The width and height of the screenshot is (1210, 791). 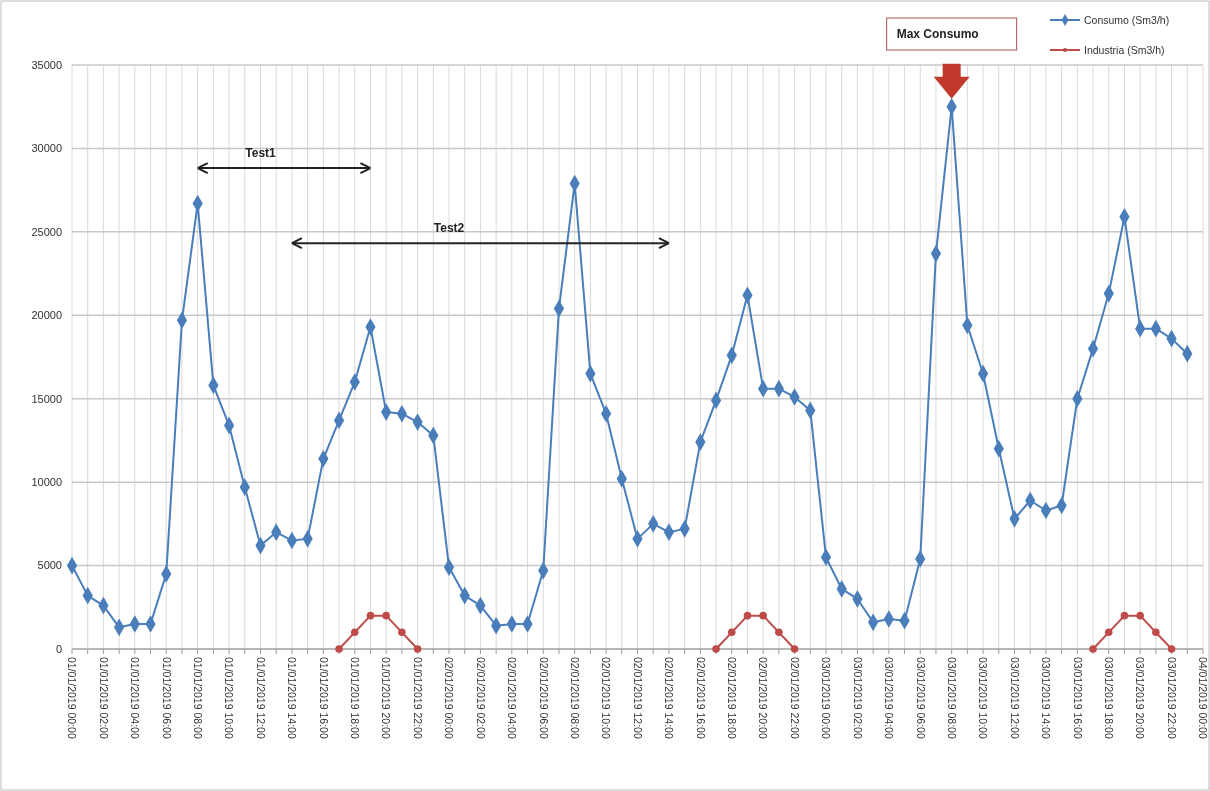 What do you see at coordinates (72, 698) in the screenshot?
I see `x-tick-label: 01/01/2019 00:00` at bounding box center [72, 698].